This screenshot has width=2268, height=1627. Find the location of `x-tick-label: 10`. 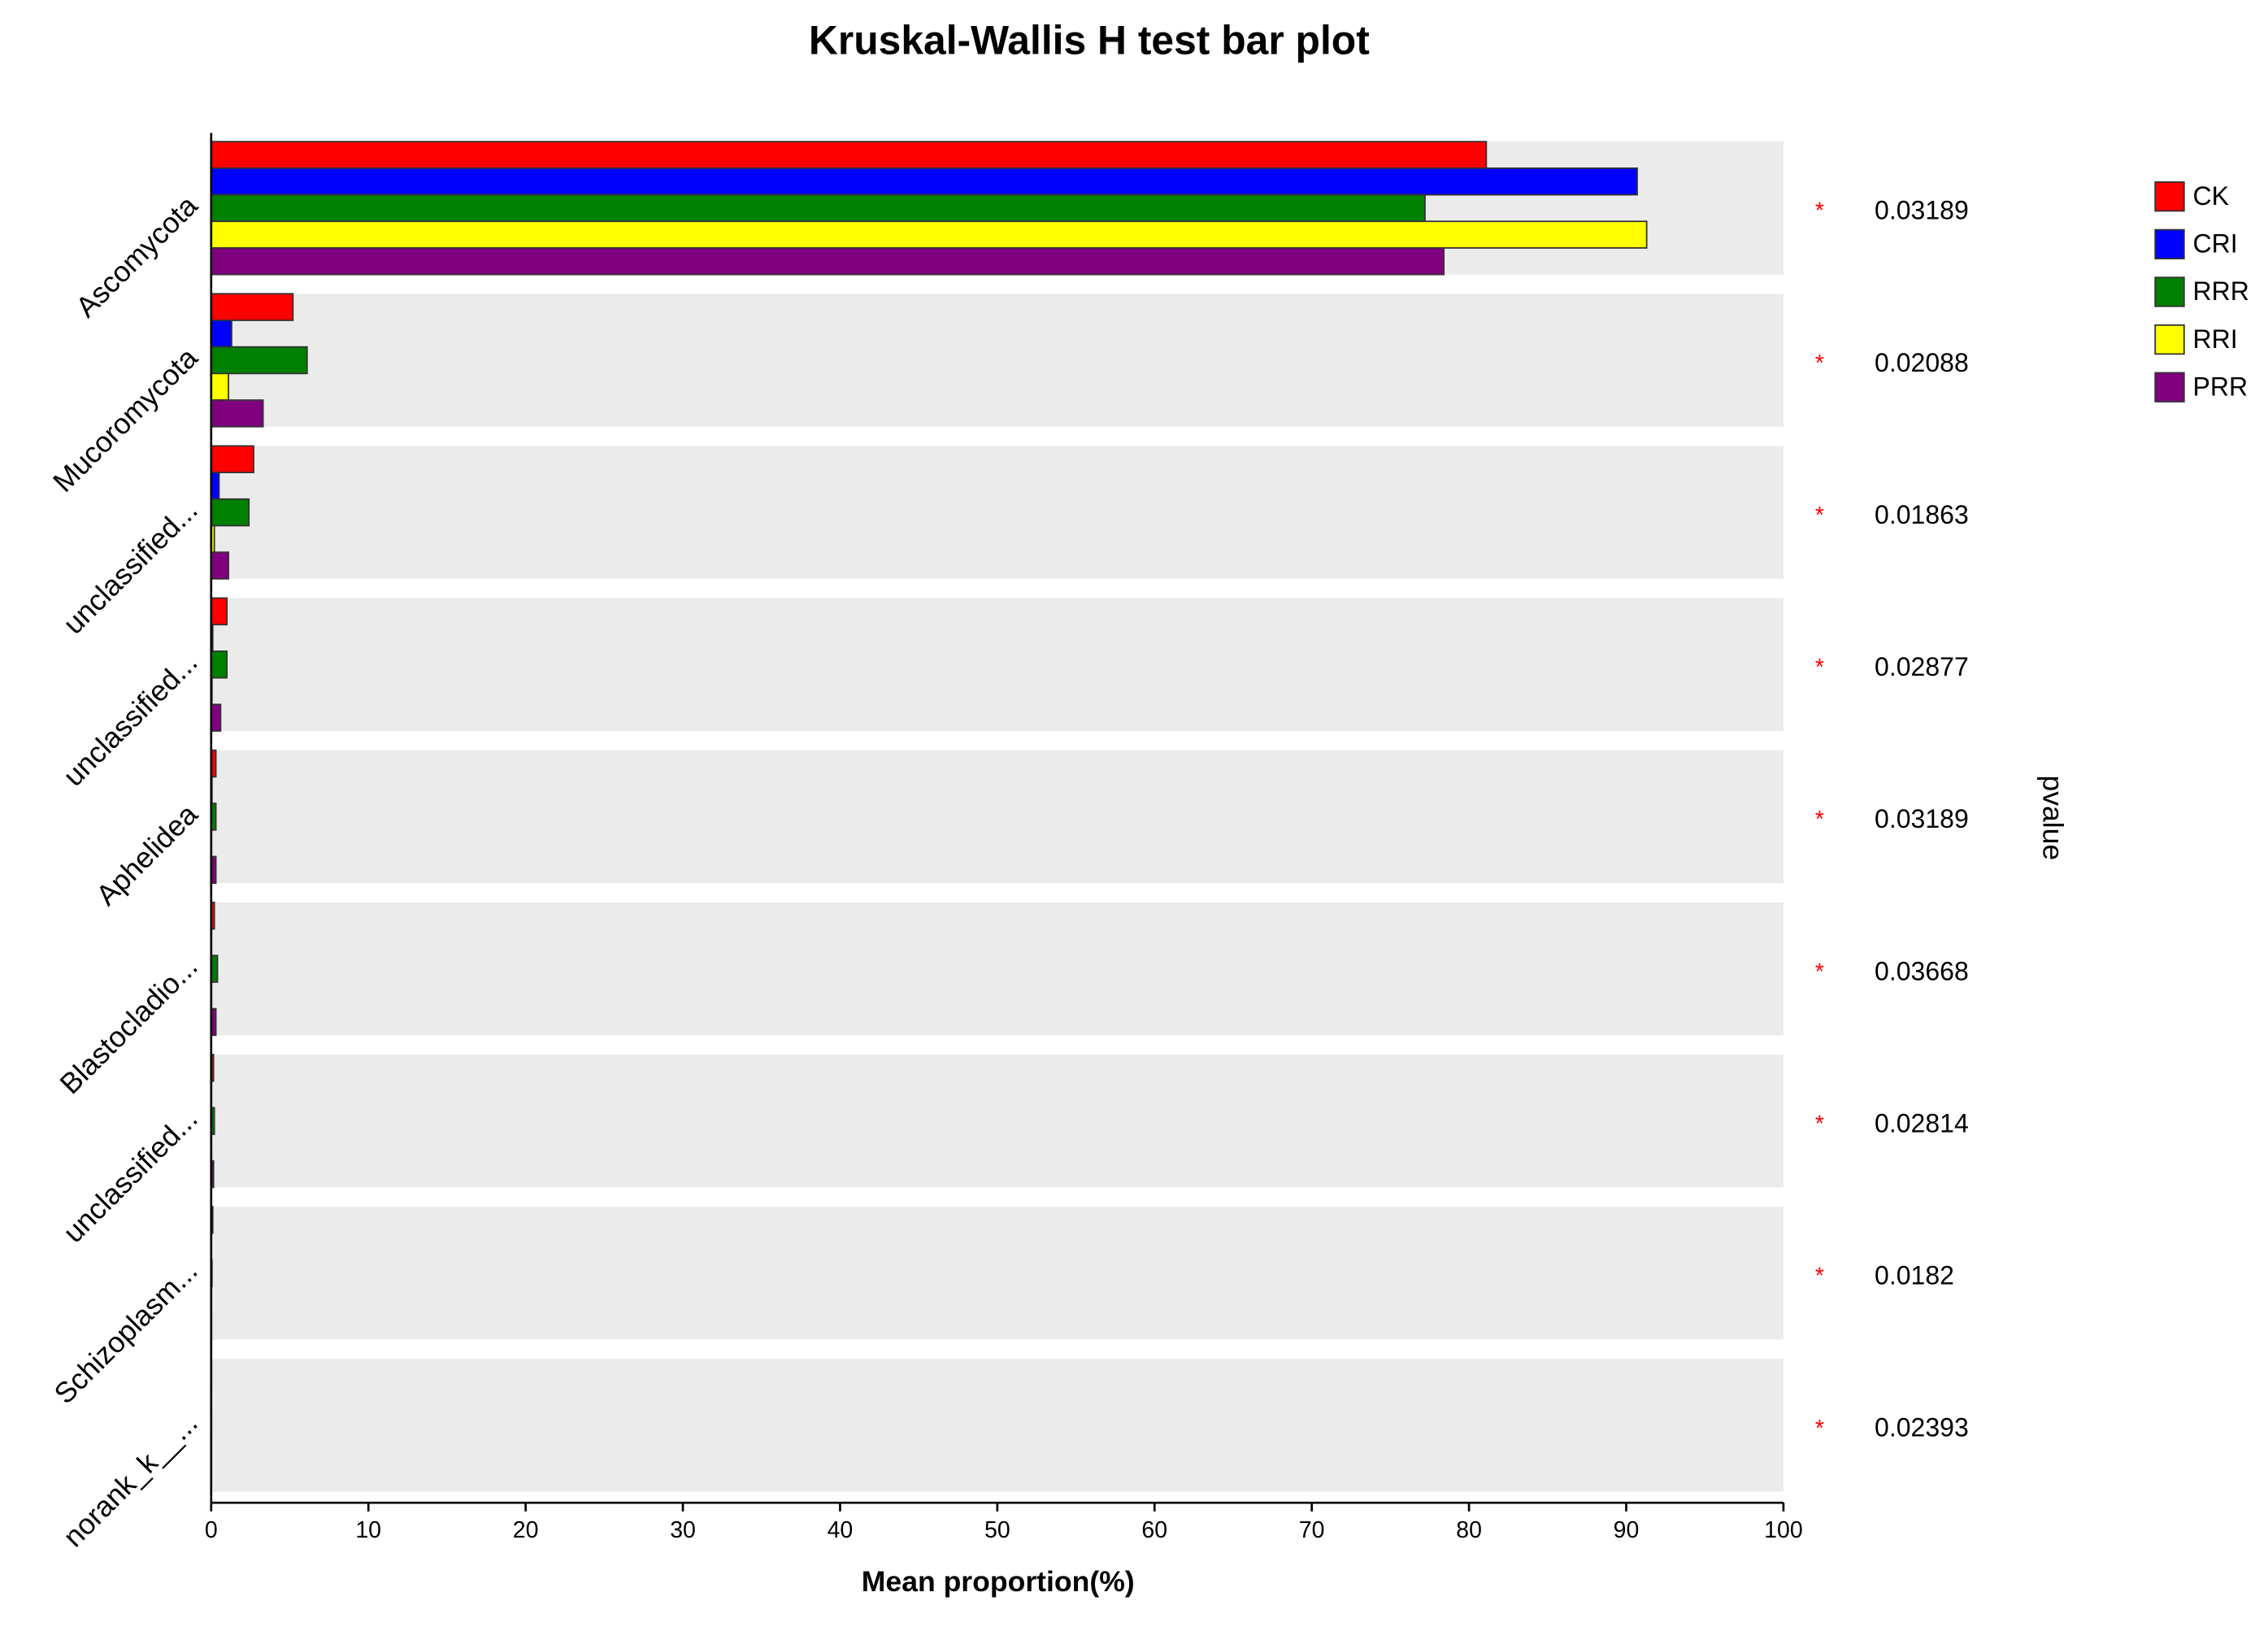

x-tick-label: 10 is located at coordinates (368, 1530).